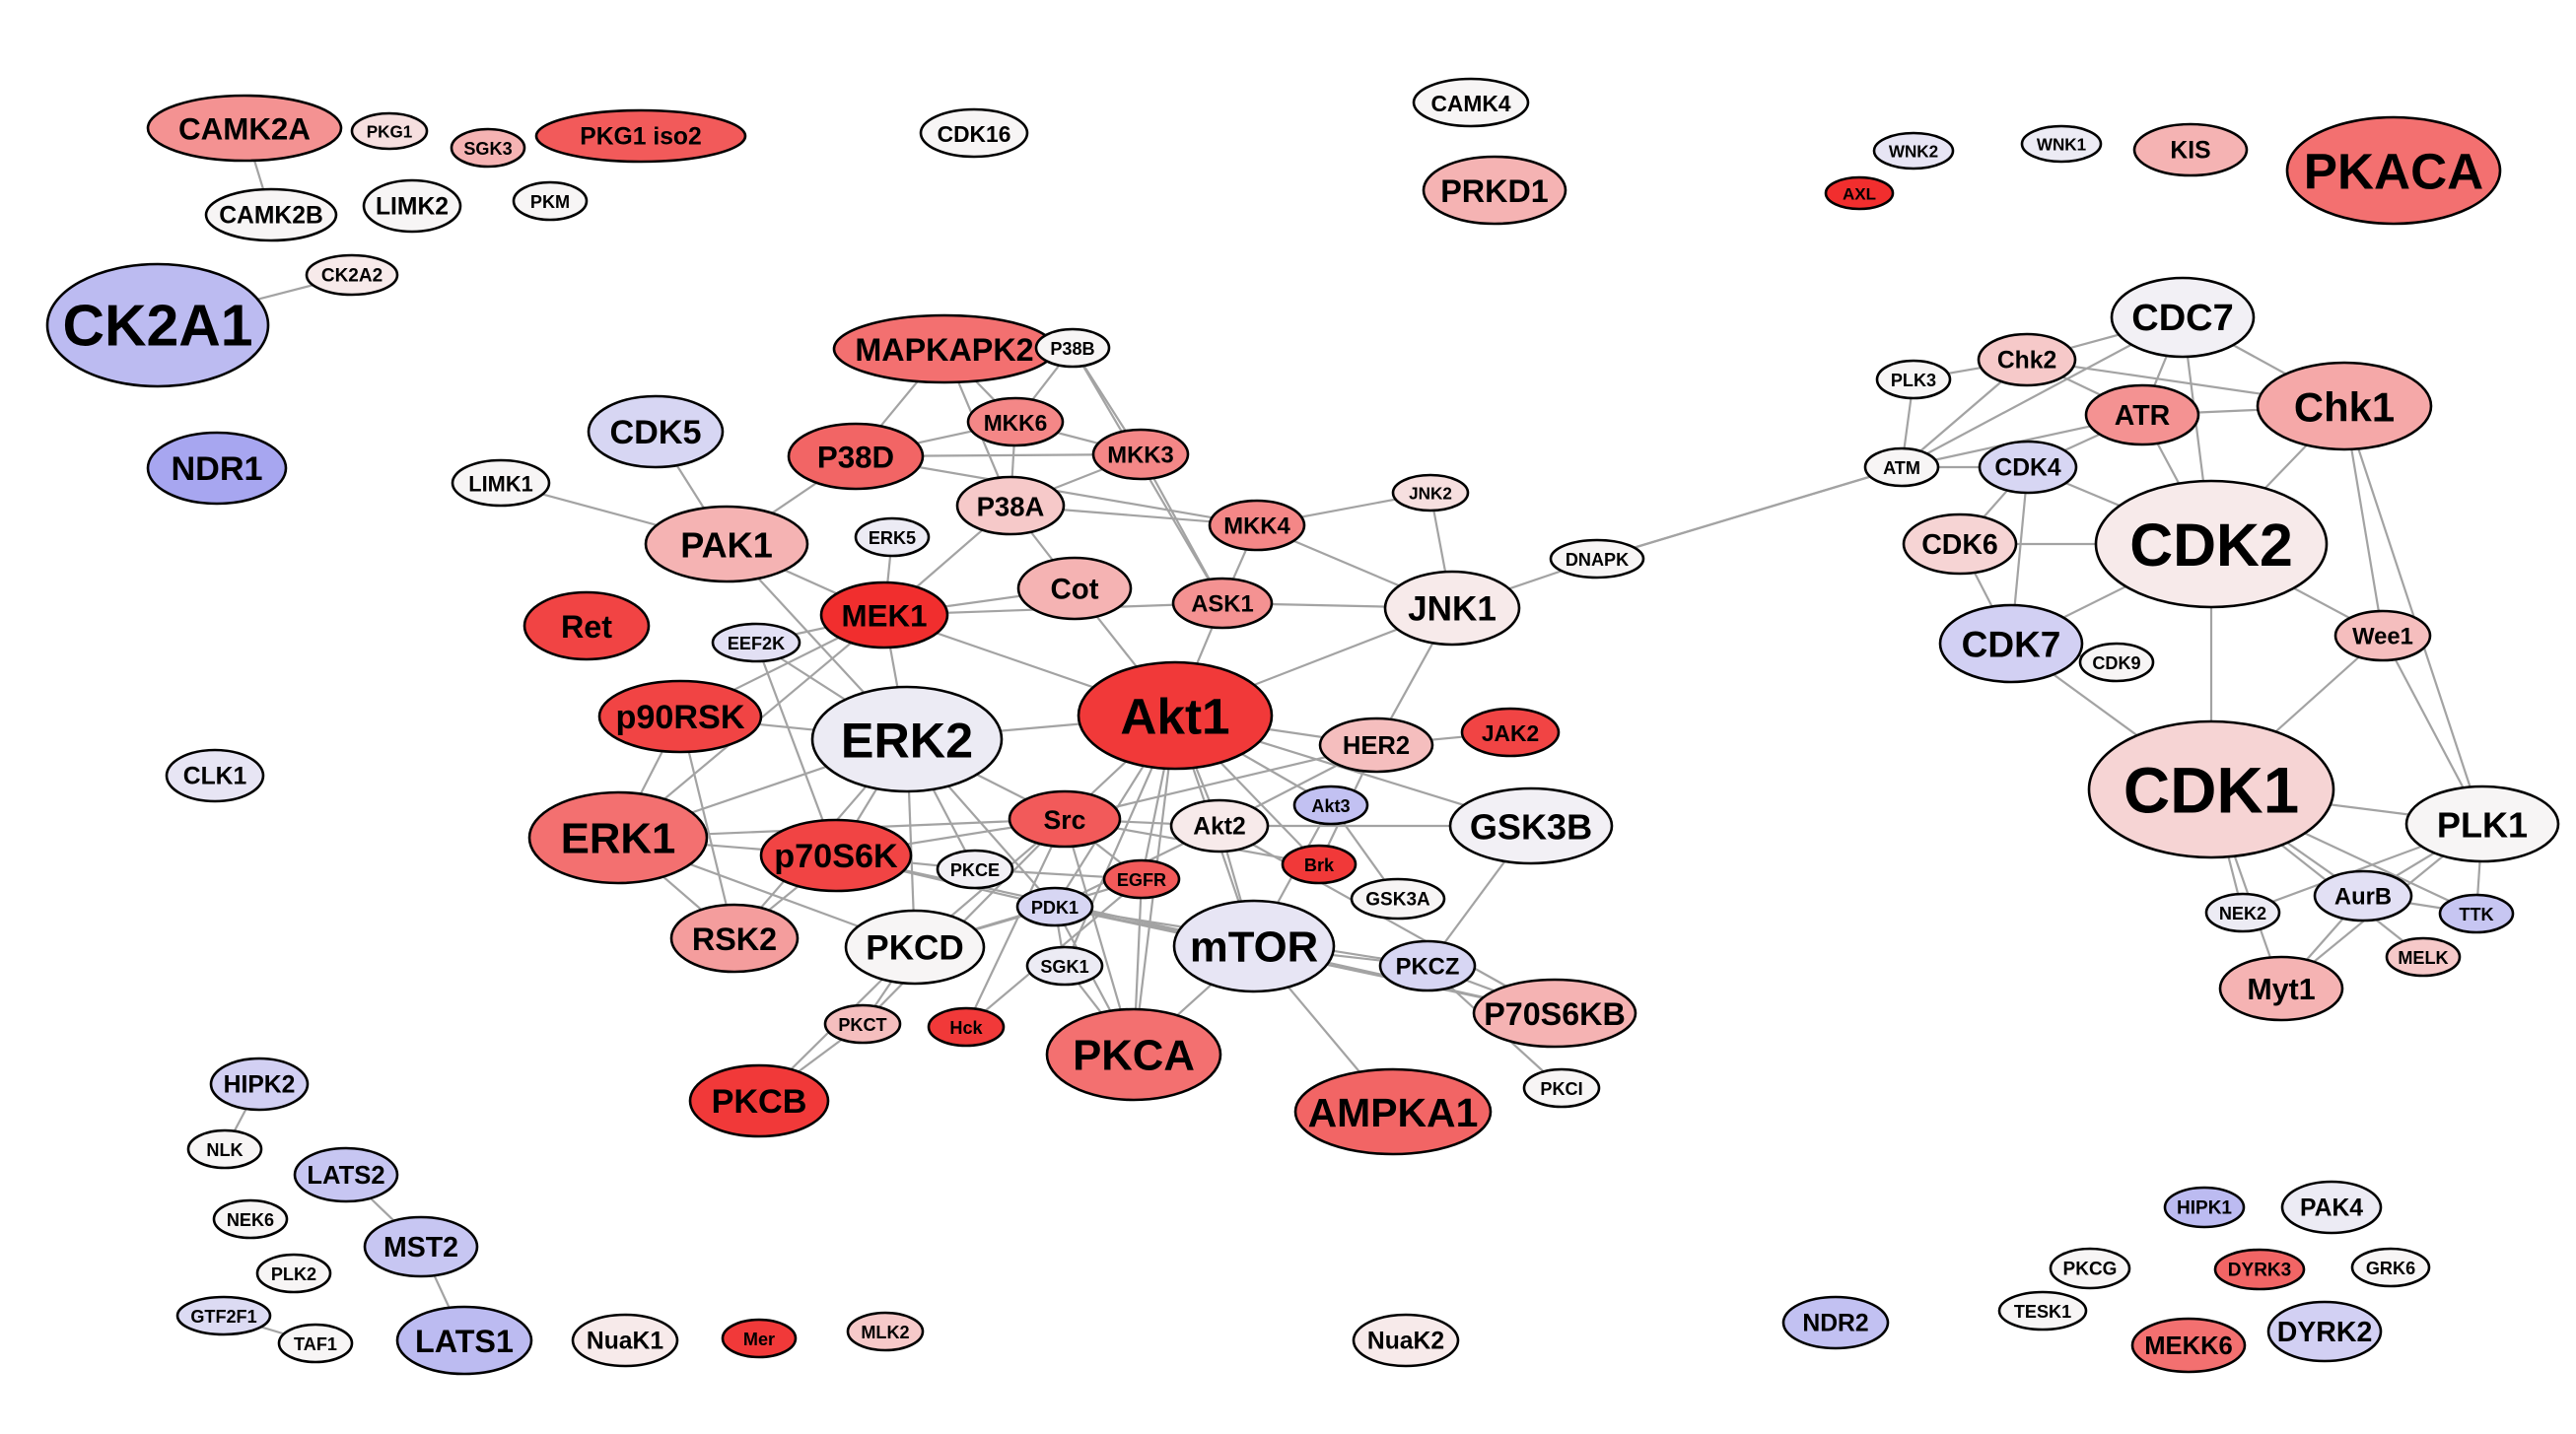  I want to click on node-label-cdk6: CDK6, so click(1960, 545).